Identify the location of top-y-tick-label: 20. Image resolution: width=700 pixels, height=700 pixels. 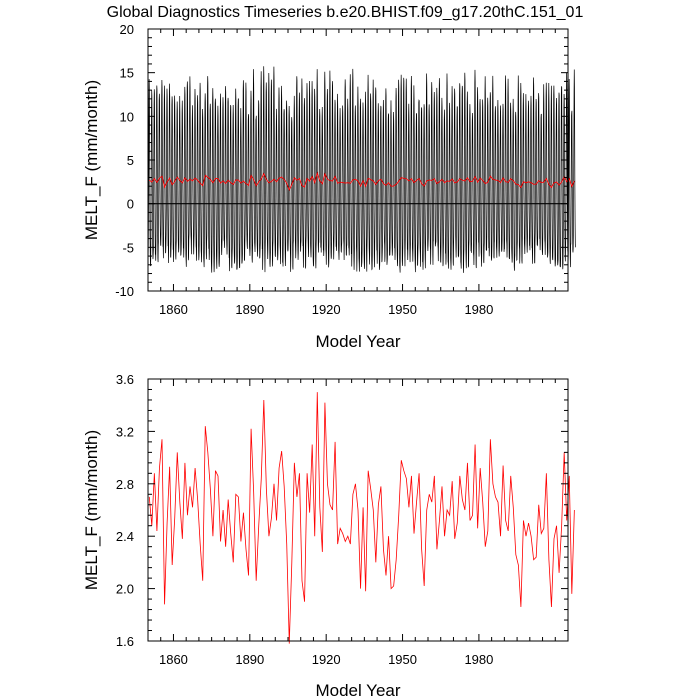
(127, 29).